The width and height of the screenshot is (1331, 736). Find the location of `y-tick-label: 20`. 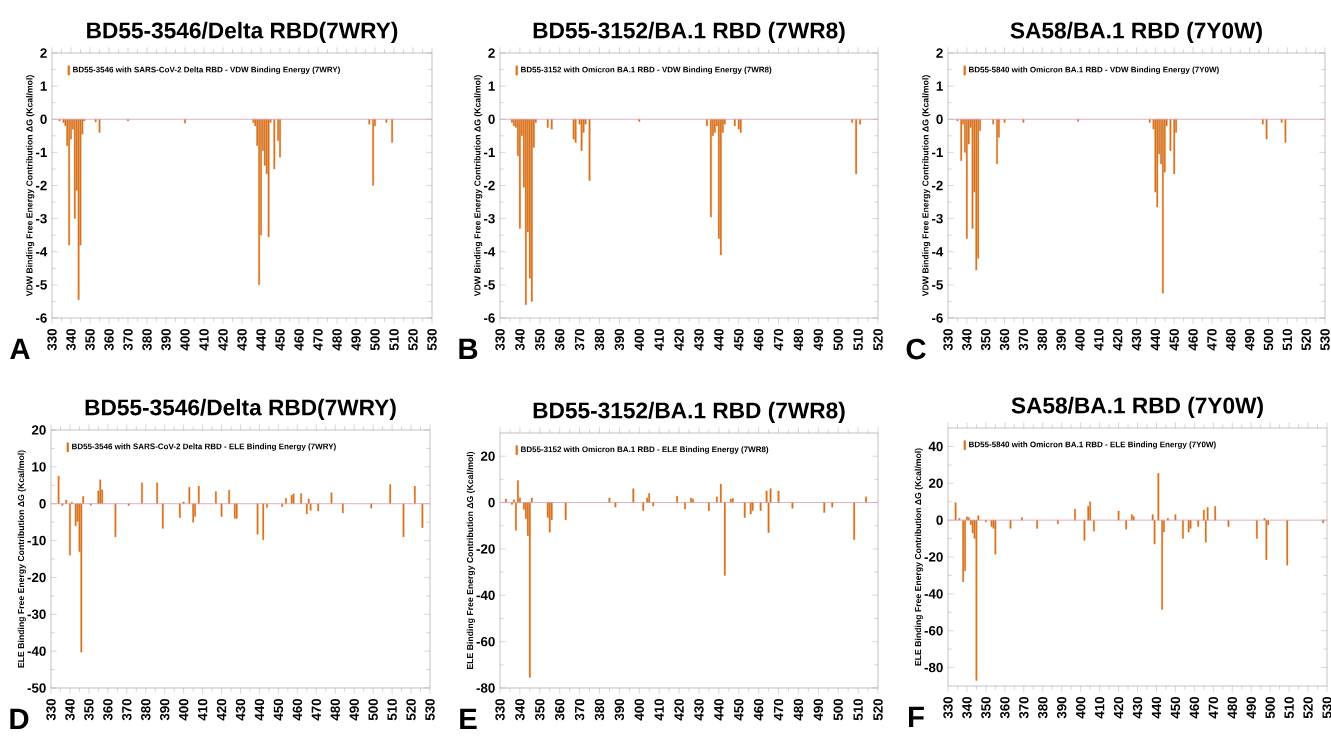

y-tick-label: 20 is located at coordinates (487, 456).